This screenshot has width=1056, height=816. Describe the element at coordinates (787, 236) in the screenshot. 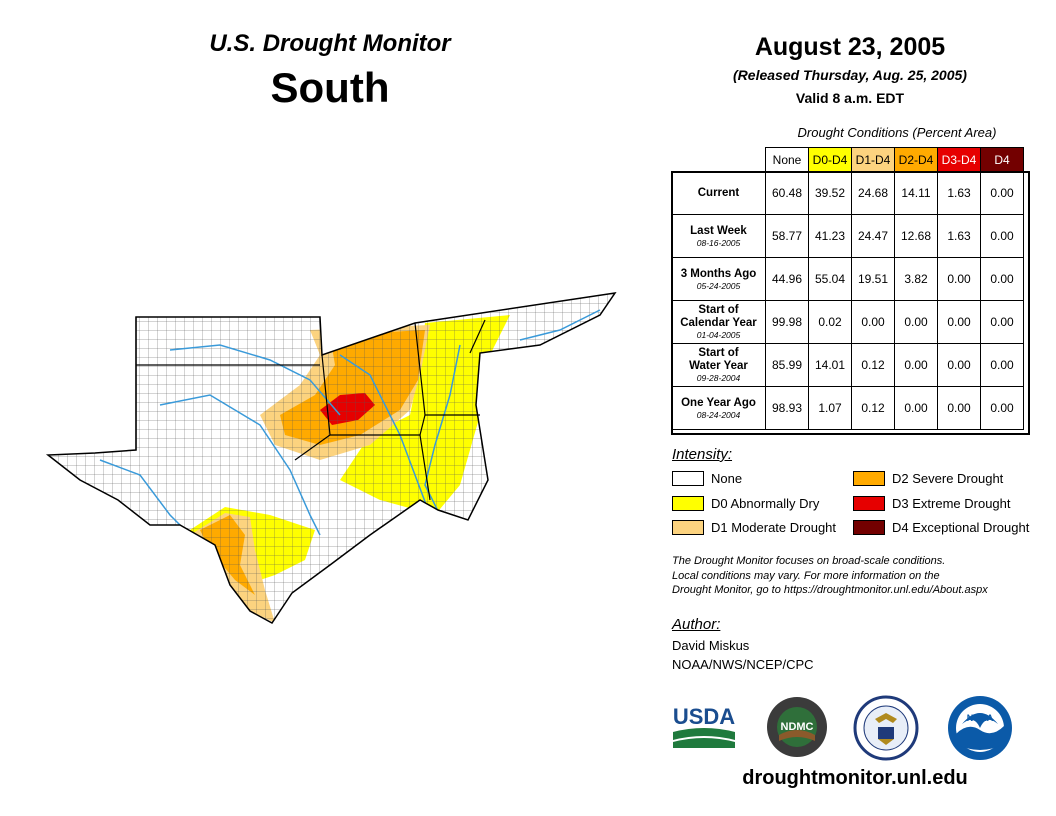

I see `table-cell: 58.77` at that location.